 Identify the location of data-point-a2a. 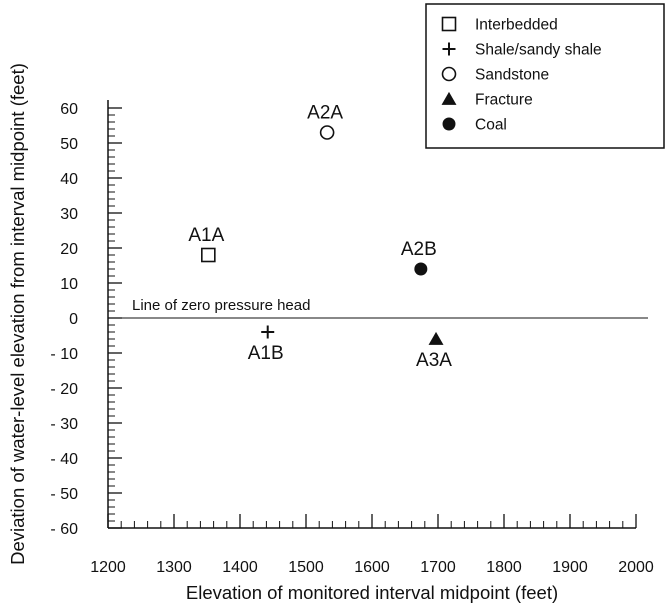
(327, 132).